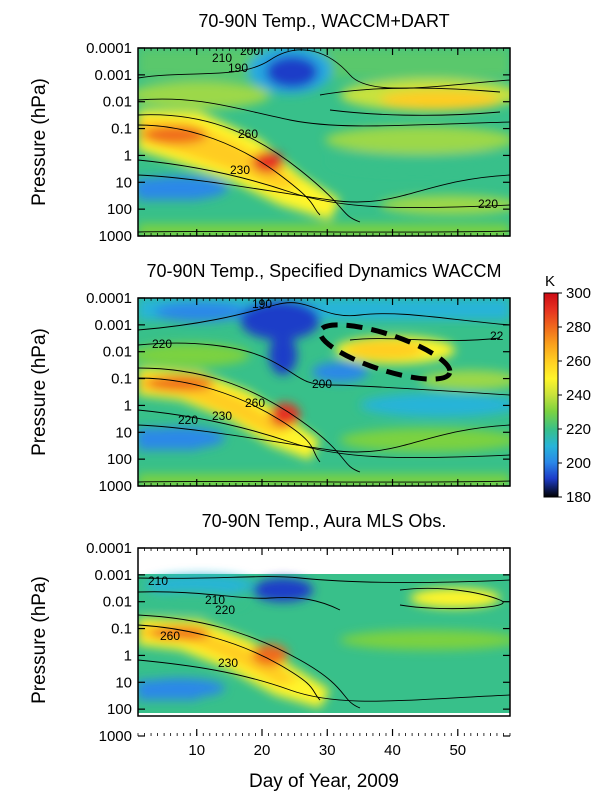 The width and height of the screenshot is (603, 800). I want to click on p1-contour-label-4: 260, so click(248, 134).